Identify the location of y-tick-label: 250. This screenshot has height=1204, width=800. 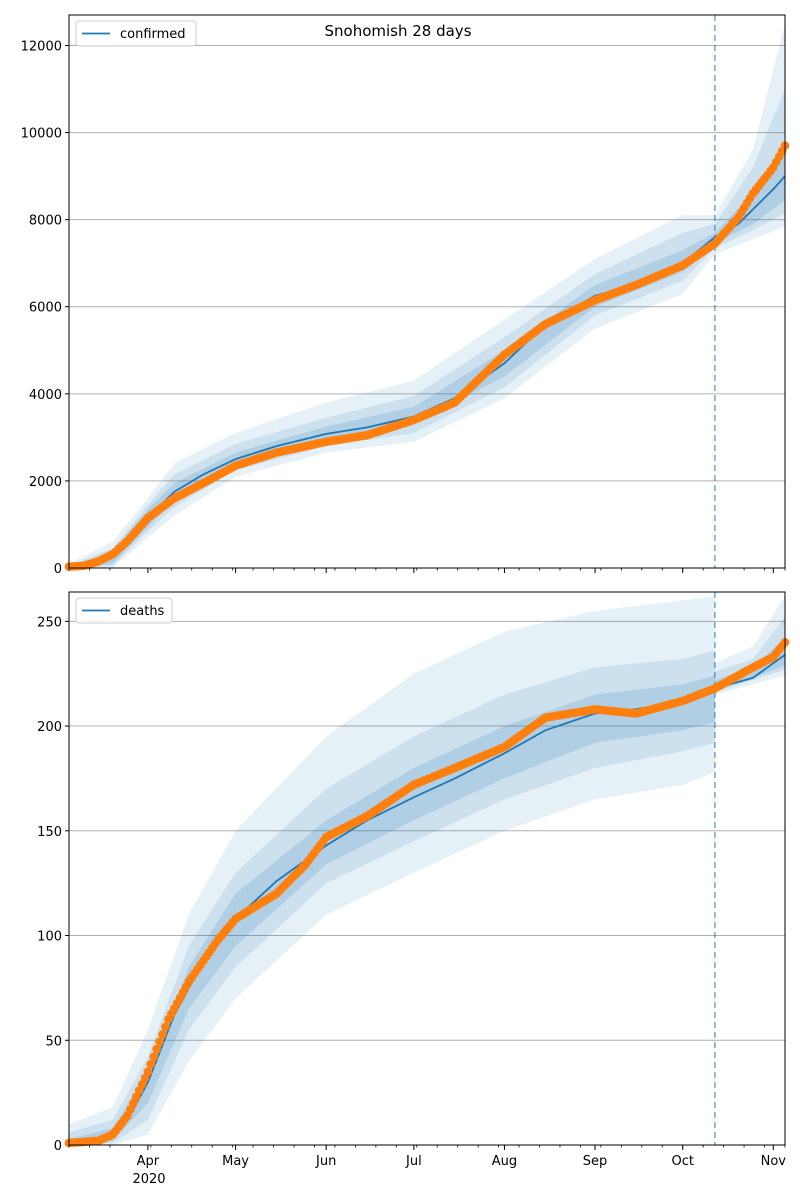
(49, 622).